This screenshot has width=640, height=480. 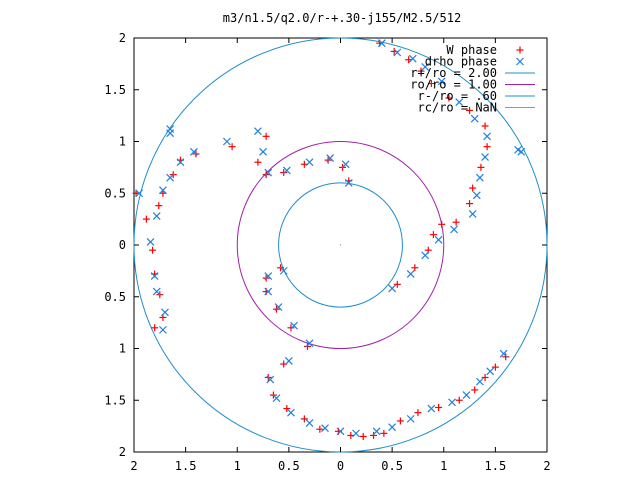 I want to click on x-tick-label: 0, so click(x=340, y=466).